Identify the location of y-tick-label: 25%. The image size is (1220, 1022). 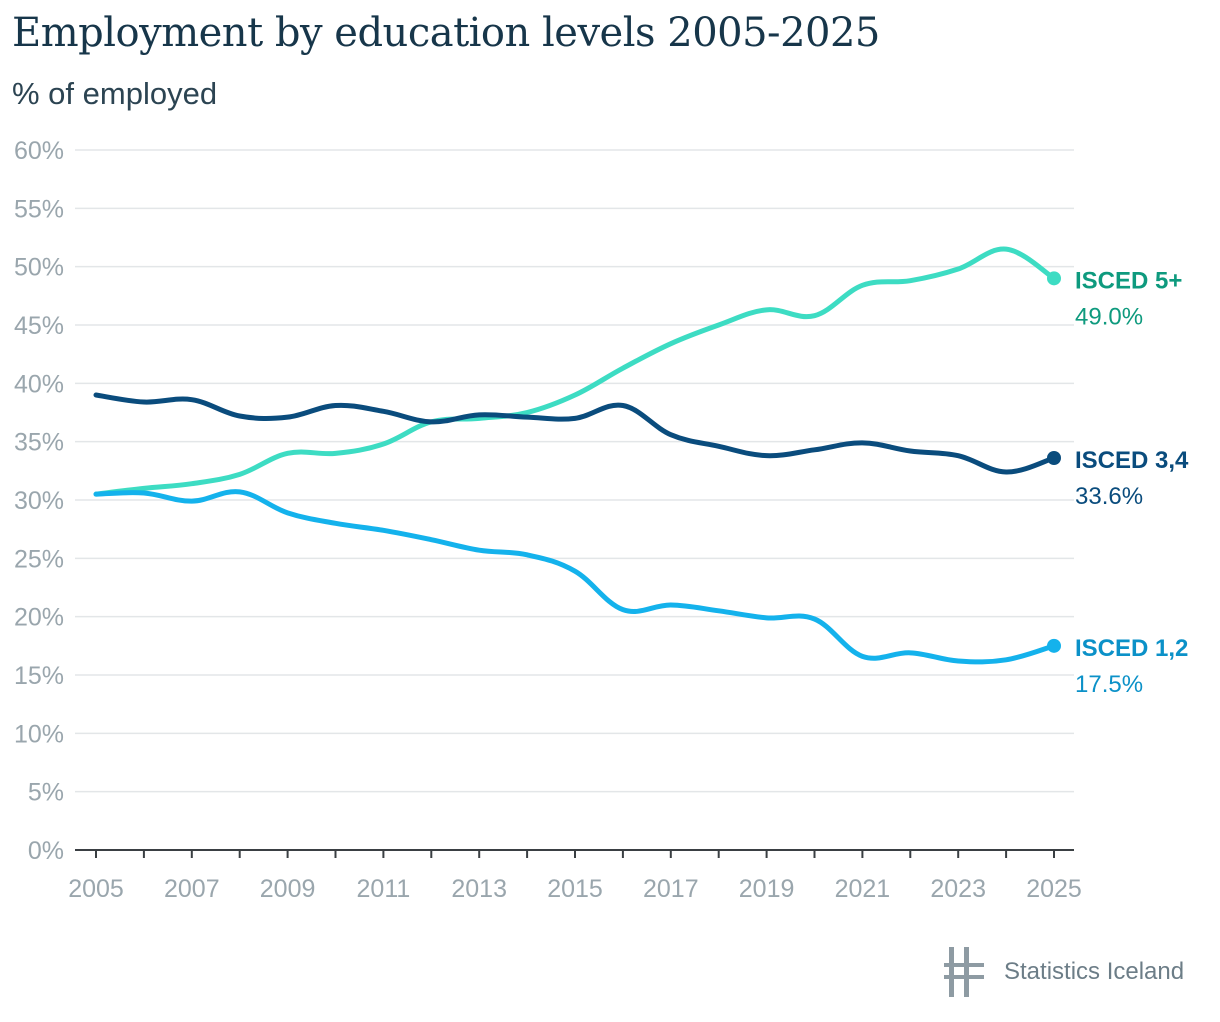
(39, 559).